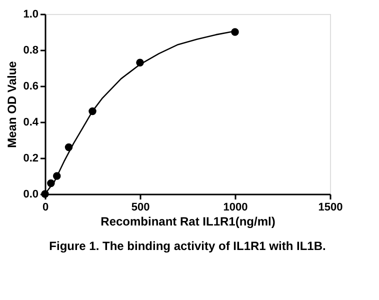 Image resolution: width=379 pixels, height=300 pixels. Describe the element at coordinates (188, 221) in the screenshot. I see `x-axis-title: Recombinant Rat IL1R1(ng/ml)` at that location.